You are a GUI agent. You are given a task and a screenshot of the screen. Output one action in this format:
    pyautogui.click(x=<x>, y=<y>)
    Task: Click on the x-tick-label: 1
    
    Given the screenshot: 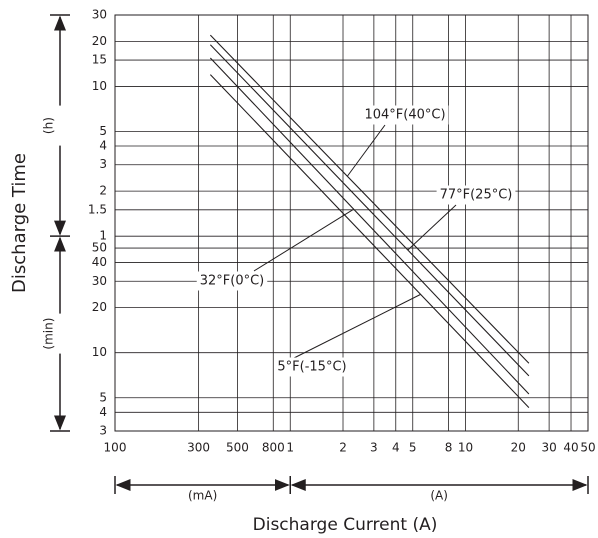 What is the action you would take?
    pyautogui.click(x=290, y=448)
    